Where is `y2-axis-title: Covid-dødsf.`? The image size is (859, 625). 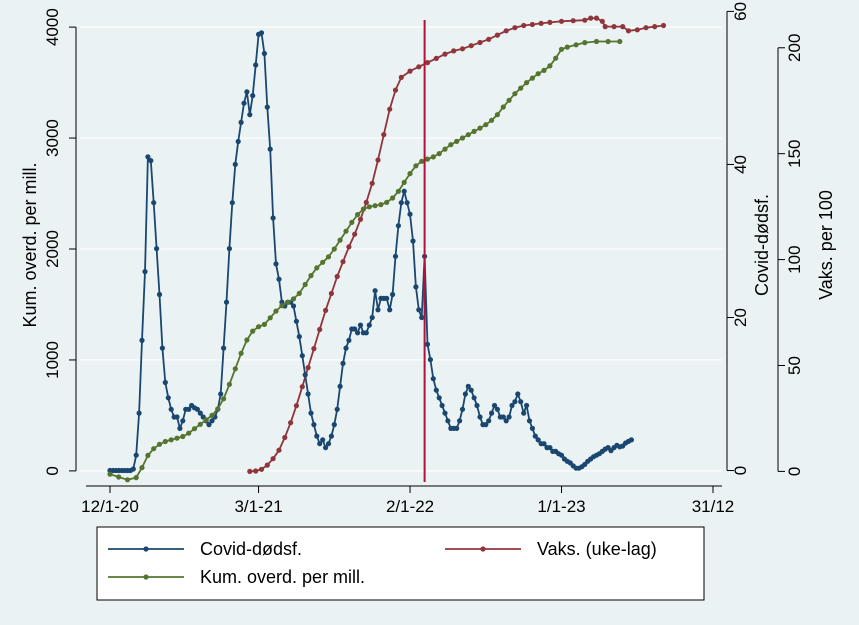
y2-axis-title: Covid-dødsf. is located at coordinates (762, 245).